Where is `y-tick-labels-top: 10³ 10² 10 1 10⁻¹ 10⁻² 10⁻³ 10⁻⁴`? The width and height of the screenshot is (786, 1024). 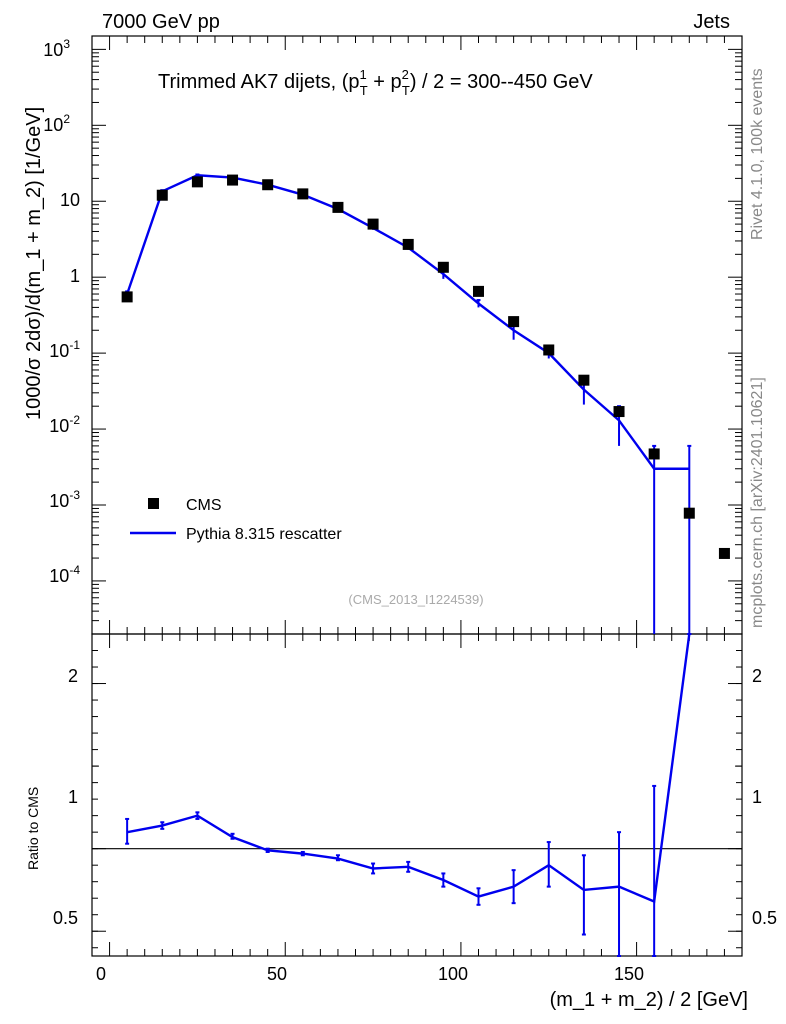 y-tick-labels-top: 10³ 10² 10 1 10⁻¹ 10⁻² 10⁻³ 10⁻⁴ is located at coordinates (61, 311).